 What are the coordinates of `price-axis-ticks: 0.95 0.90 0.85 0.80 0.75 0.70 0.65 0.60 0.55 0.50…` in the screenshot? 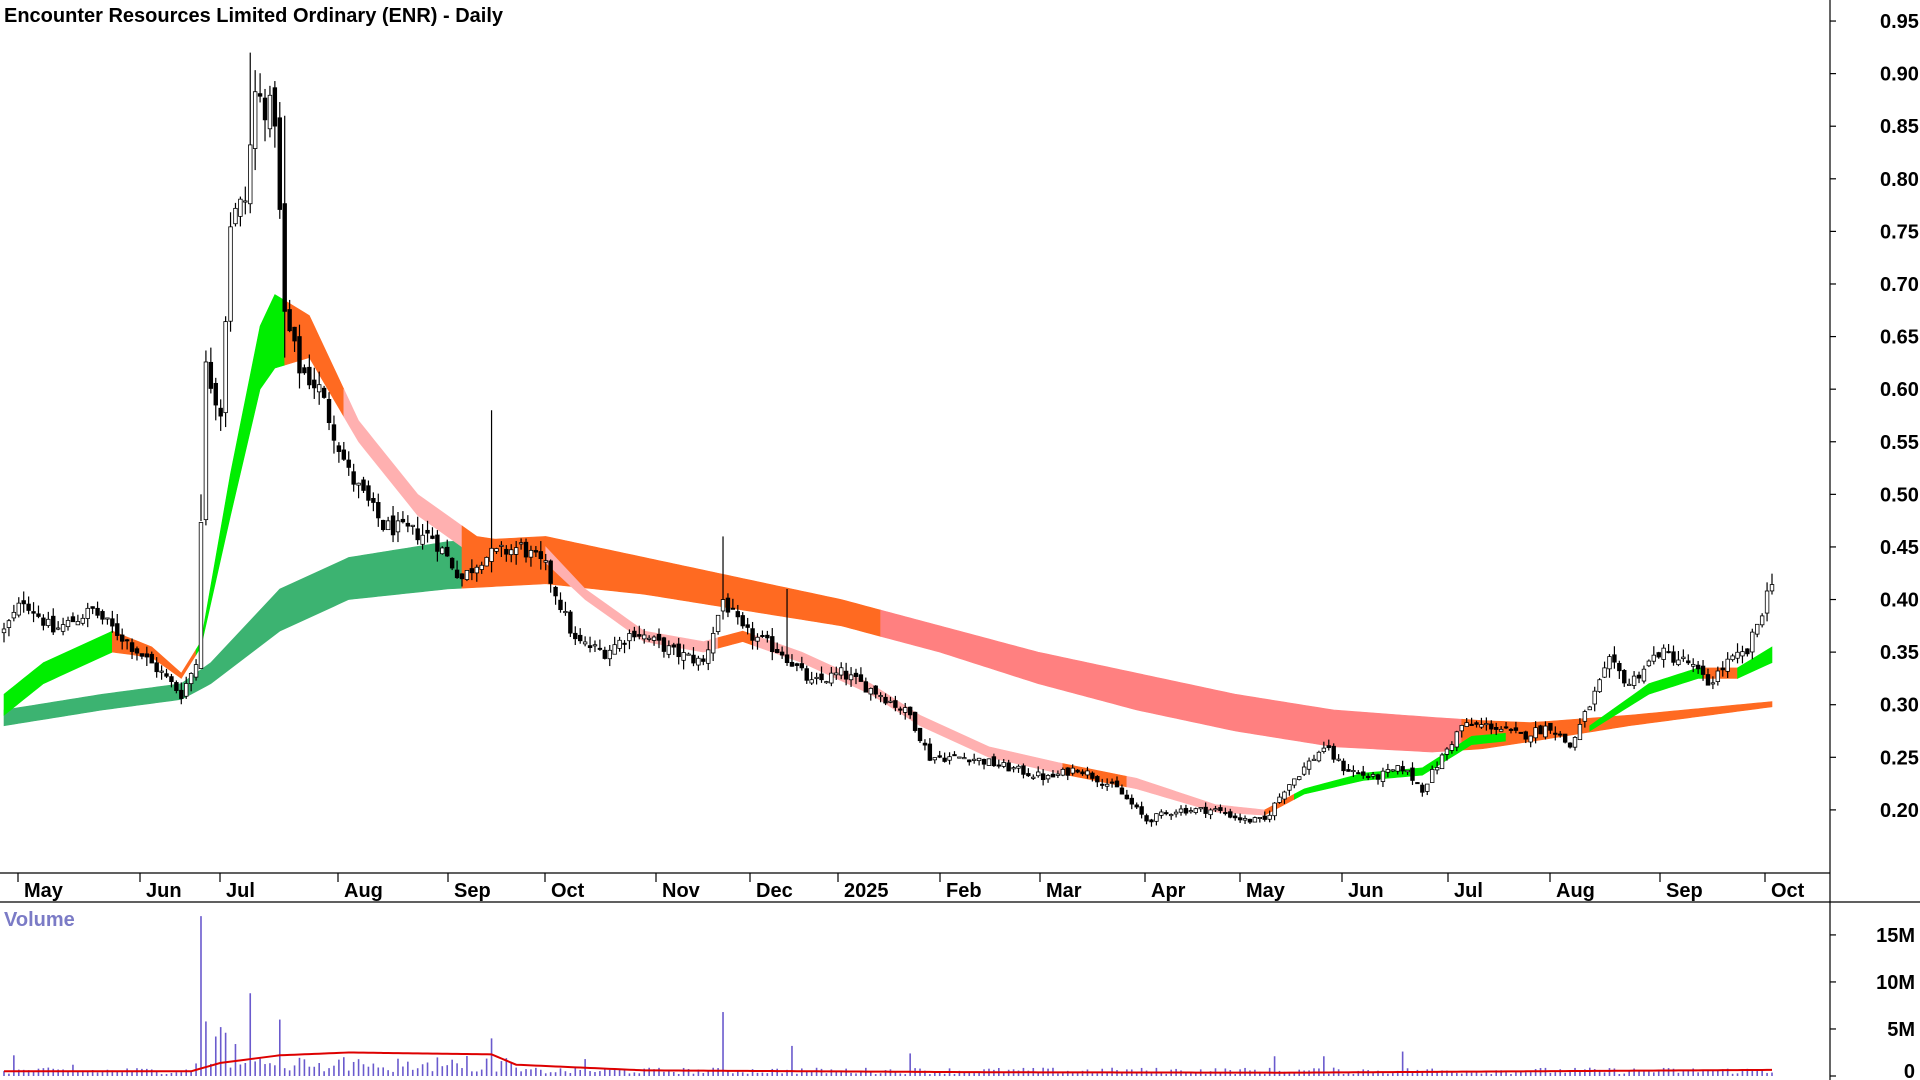 It's located at (1874, 416).